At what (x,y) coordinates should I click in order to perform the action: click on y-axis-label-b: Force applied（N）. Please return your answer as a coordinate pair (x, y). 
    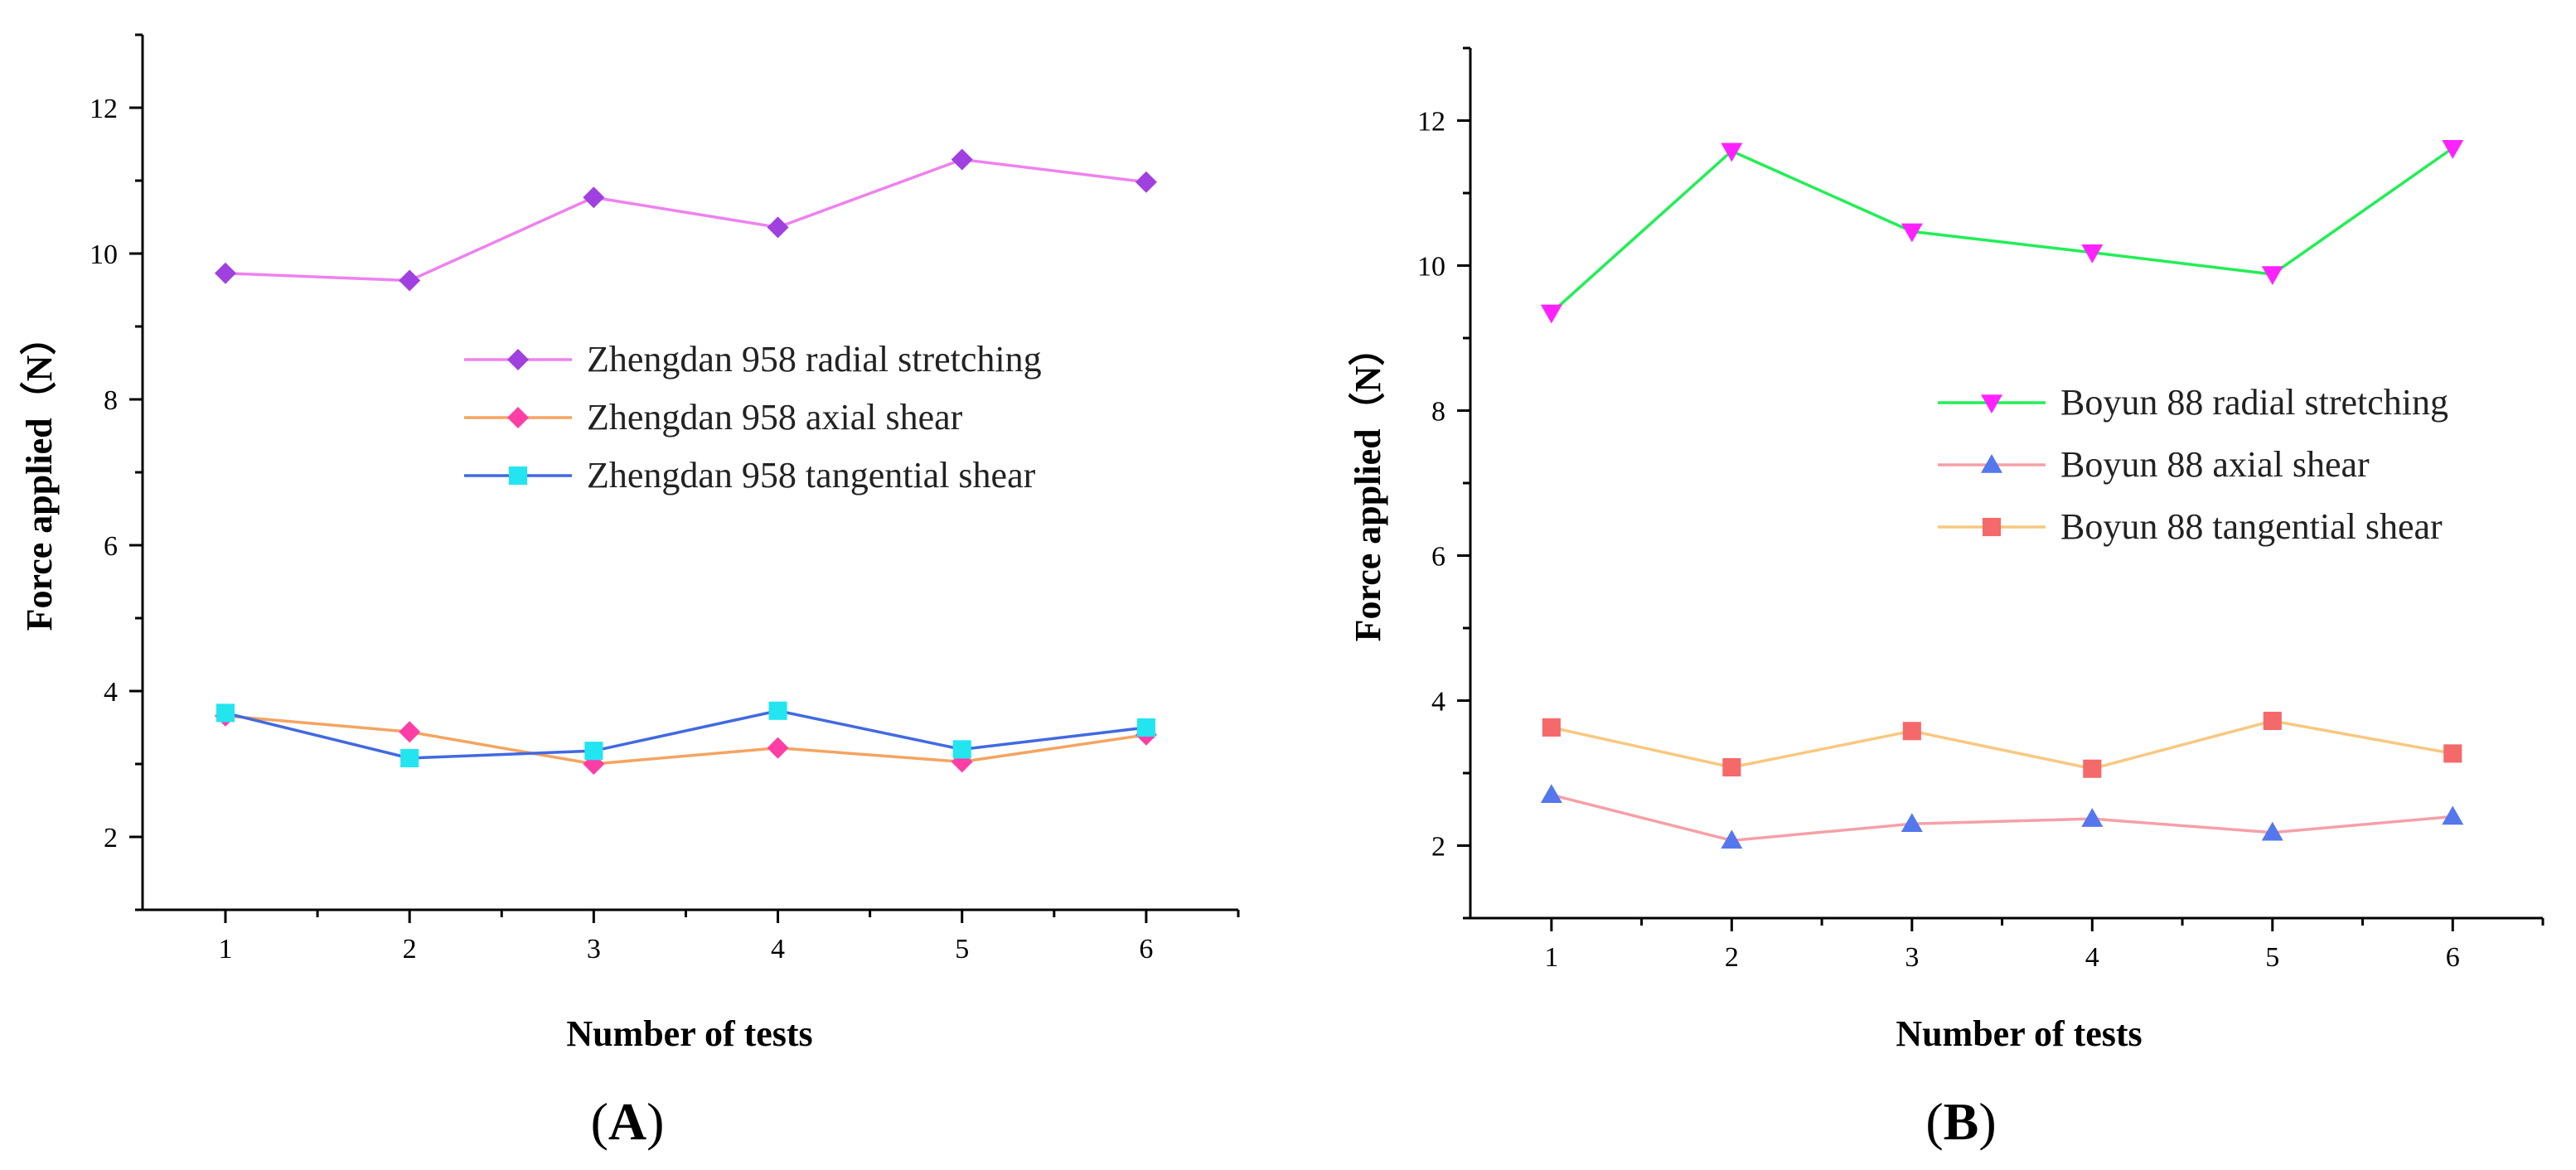
    Looking at the image, I should click on (1368, 486).